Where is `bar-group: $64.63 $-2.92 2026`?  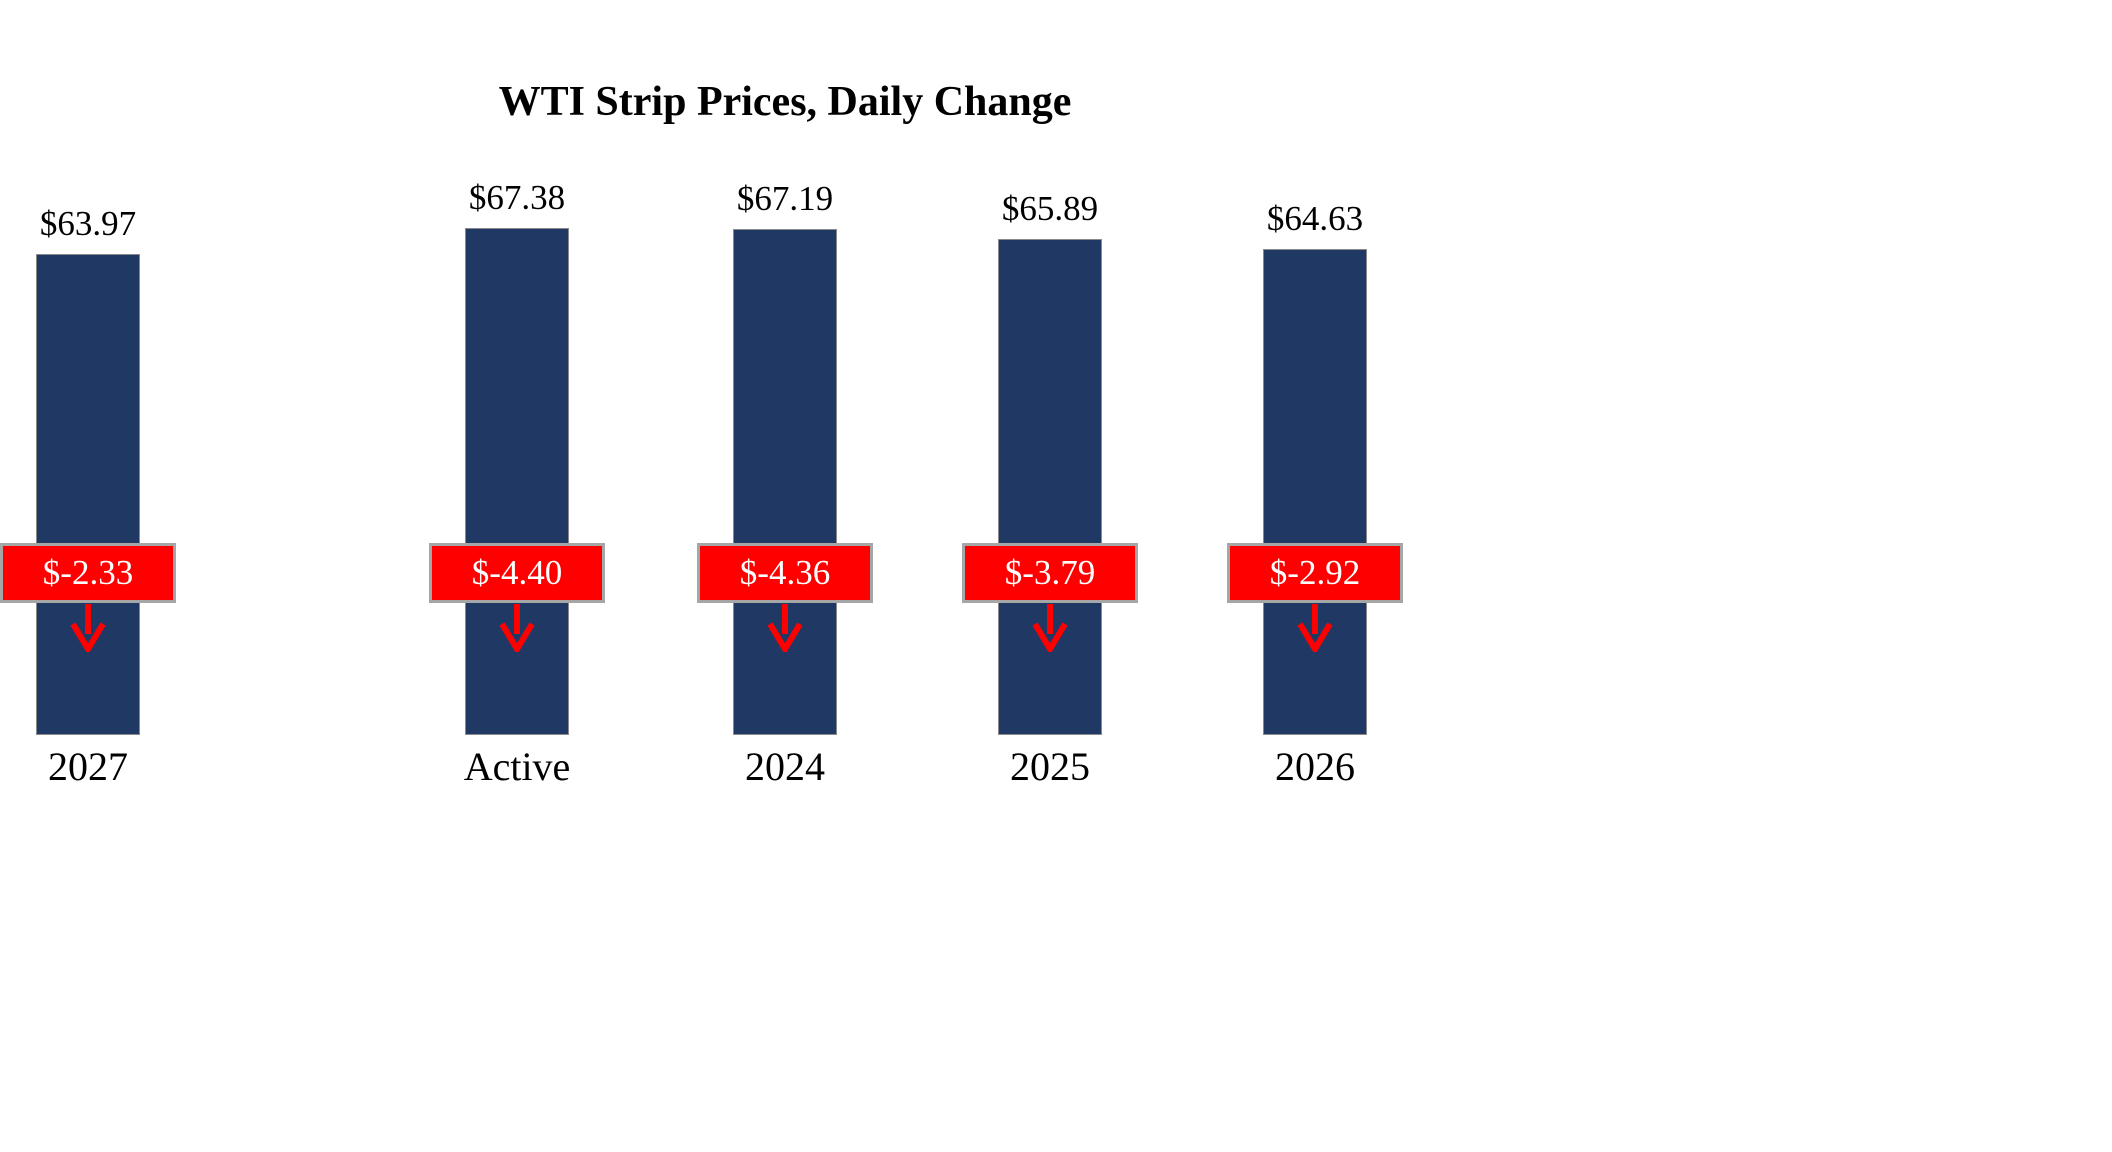 bar-group: $64.63 $-2.92 2026 is located at coordinates (1315, 394).